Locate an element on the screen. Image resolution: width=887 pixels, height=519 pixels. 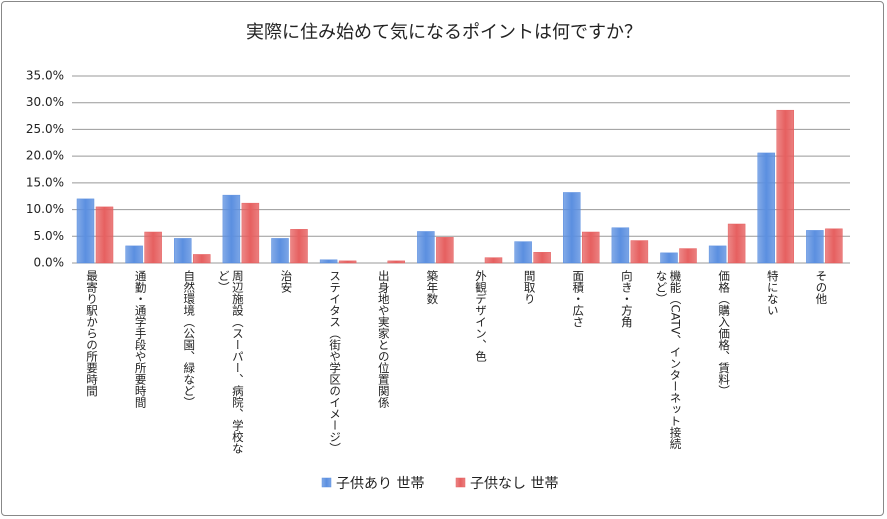
y-tick-label: 15.0% is located at coordinates (45, 182).